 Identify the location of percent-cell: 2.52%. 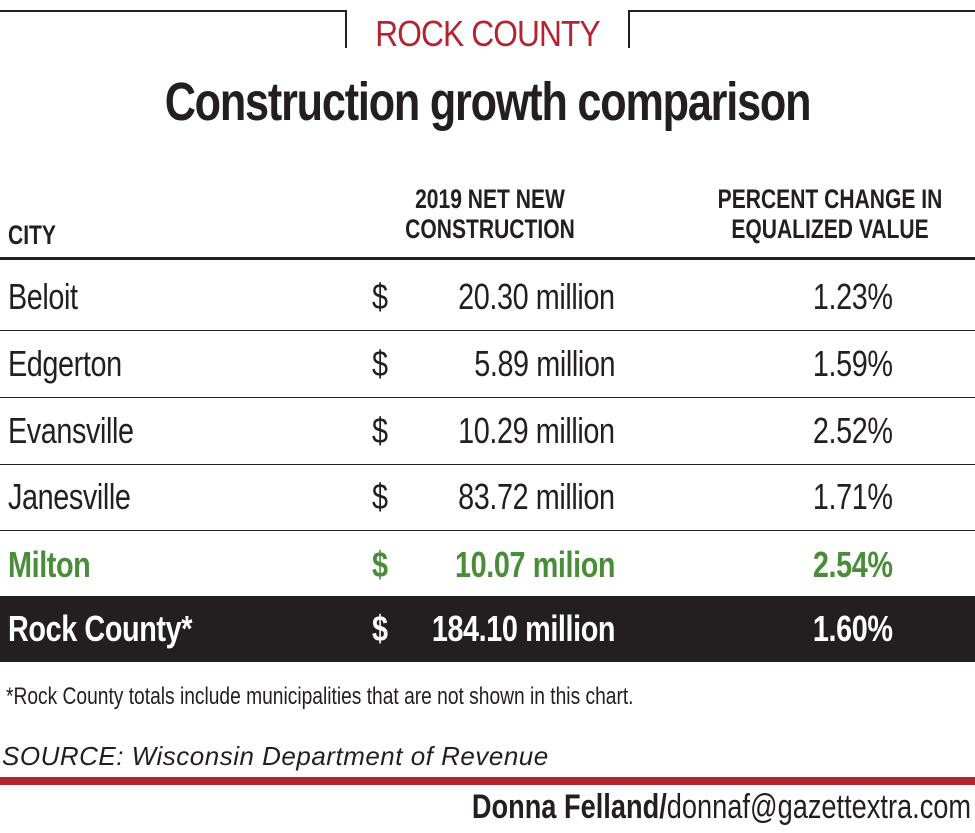
(853, 430).